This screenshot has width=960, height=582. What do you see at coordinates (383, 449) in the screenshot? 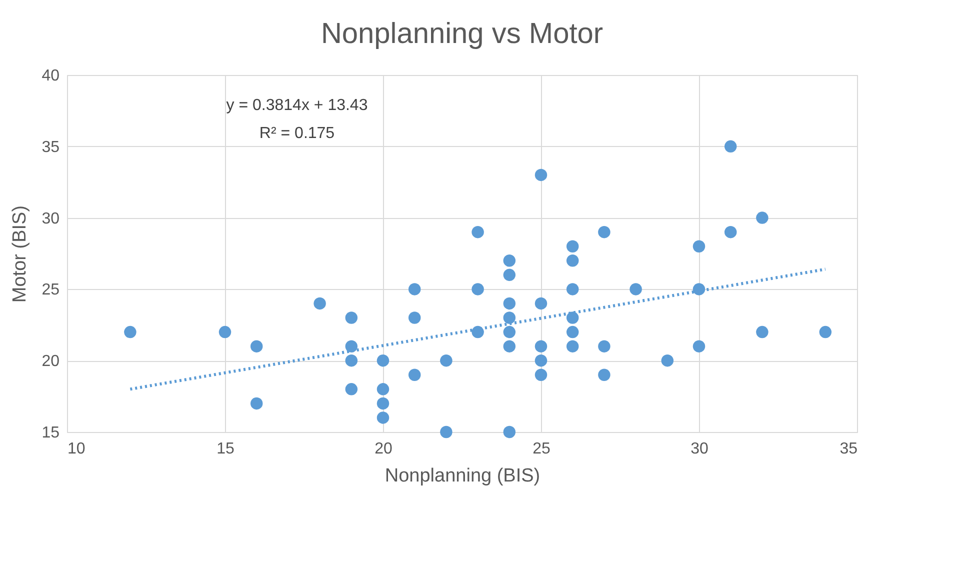
I see `x-tick-label: 20` at bounding box center [383, 449].